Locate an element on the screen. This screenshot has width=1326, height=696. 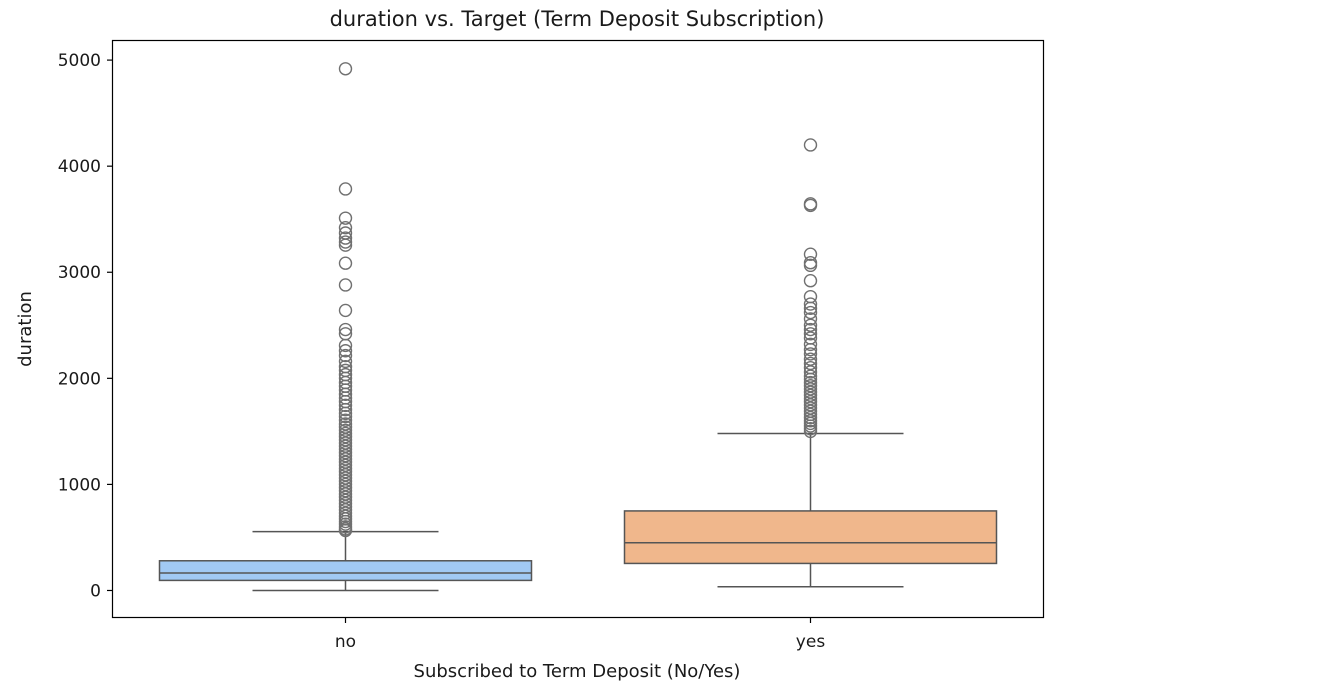
y-tick-label: 4000 is located at coordinates (79, 167).